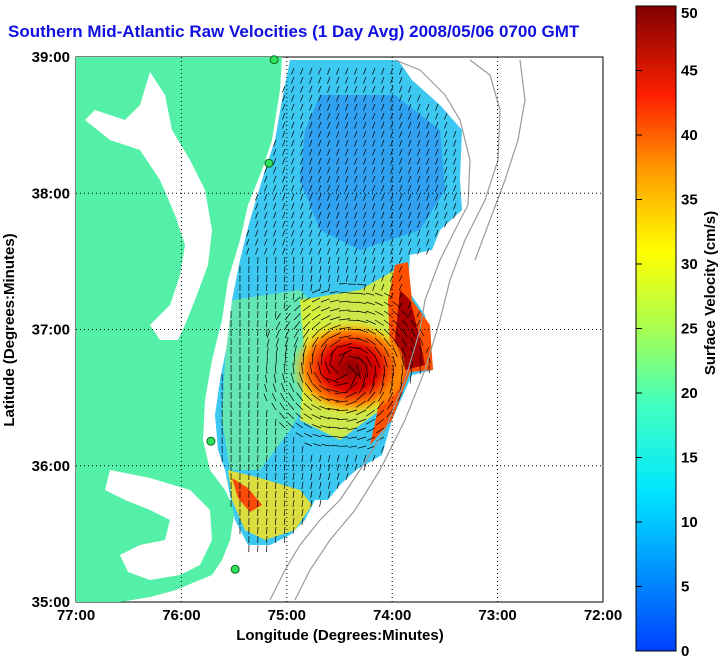 The width and height of the screenshot is (724, 659). What do you see at coordinates (689, 329) in the screenshot?
I see `colorbar-tick-label: 25` at bounding box center [689, 329].